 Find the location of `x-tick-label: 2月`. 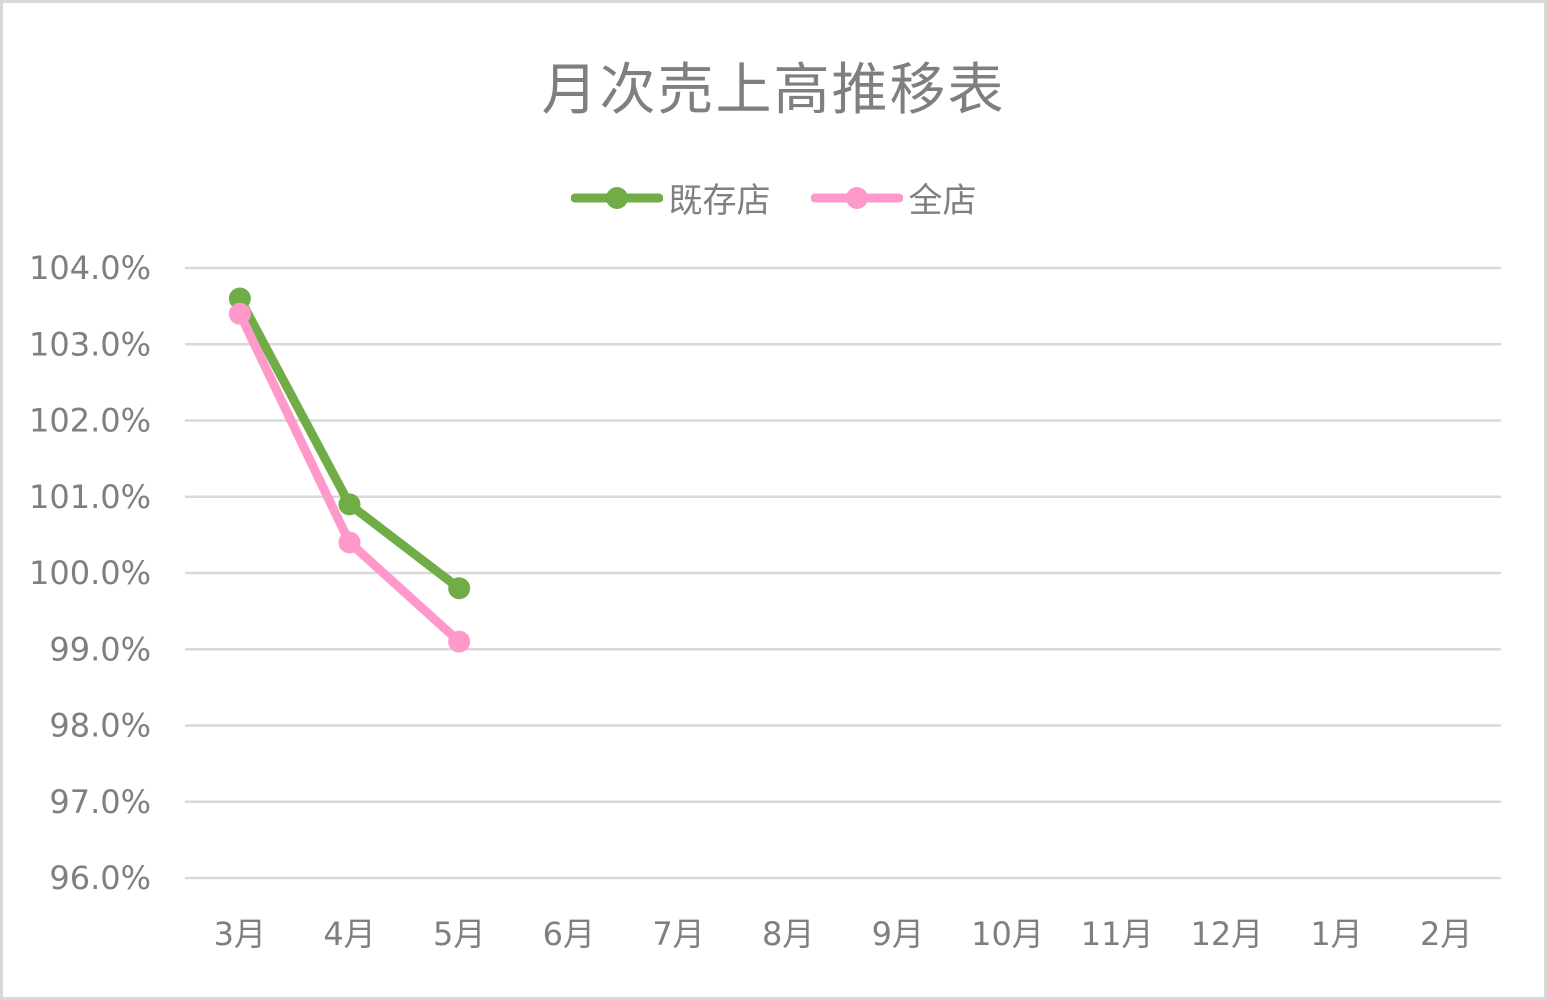

x-tick-label: 2月 is located at coordinates (1446, 934).